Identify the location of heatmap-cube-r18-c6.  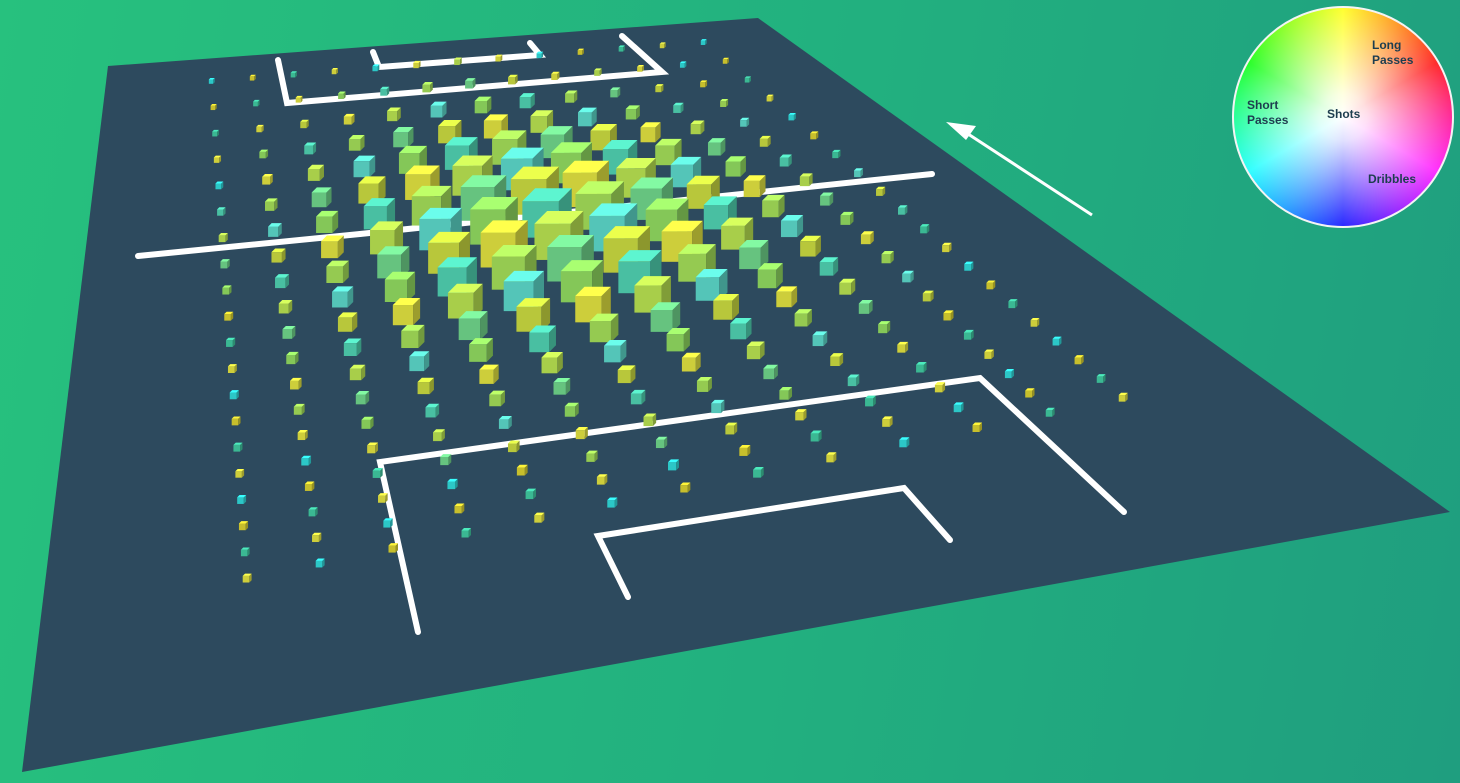
(673, 465).